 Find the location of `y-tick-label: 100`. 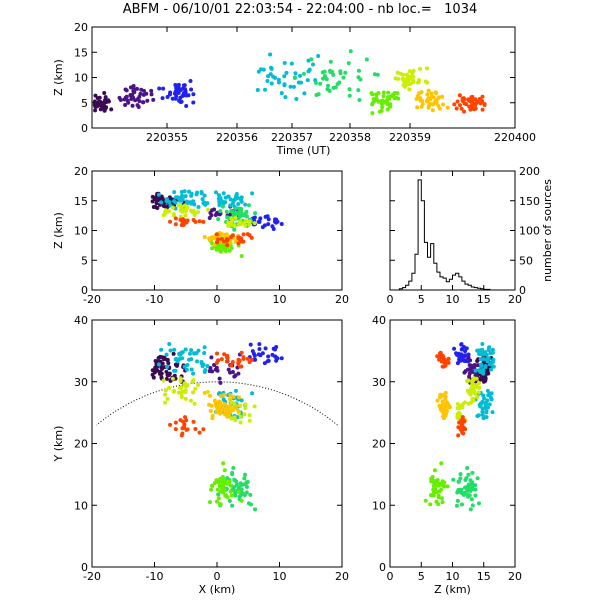

y-tick-label: 100 is located at coordinates (529, 231).